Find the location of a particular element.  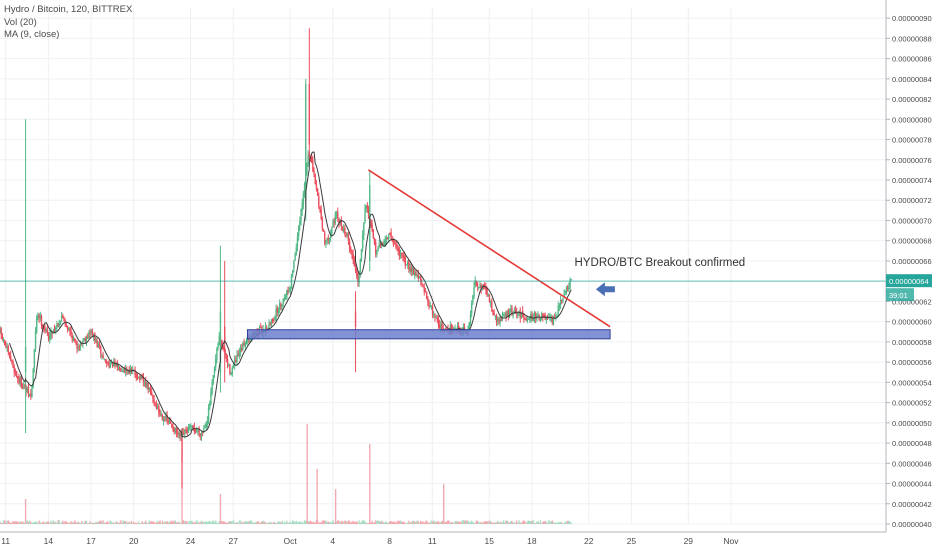

ma-indicator-label: MA (9, close) is located at coordinates (32, 34).